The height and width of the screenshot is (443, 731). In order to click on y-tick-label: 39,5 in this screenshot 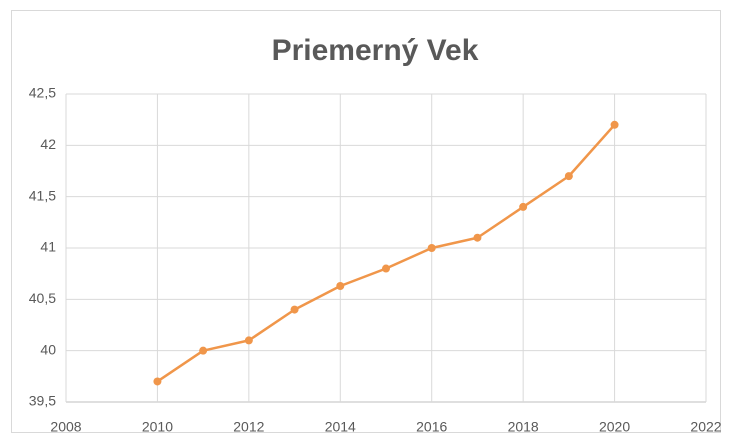, I will do `click(42, 401)`.